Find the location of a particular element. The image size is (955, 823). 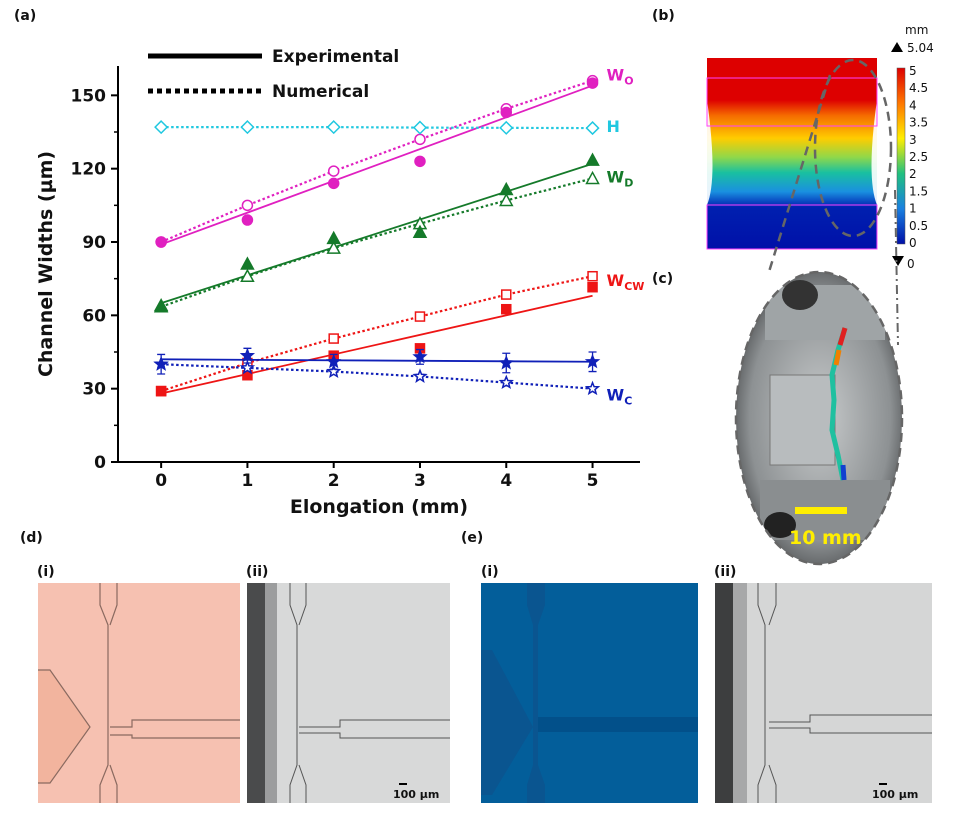

colorbar-unit: mm is located at coordinates (916, 30).